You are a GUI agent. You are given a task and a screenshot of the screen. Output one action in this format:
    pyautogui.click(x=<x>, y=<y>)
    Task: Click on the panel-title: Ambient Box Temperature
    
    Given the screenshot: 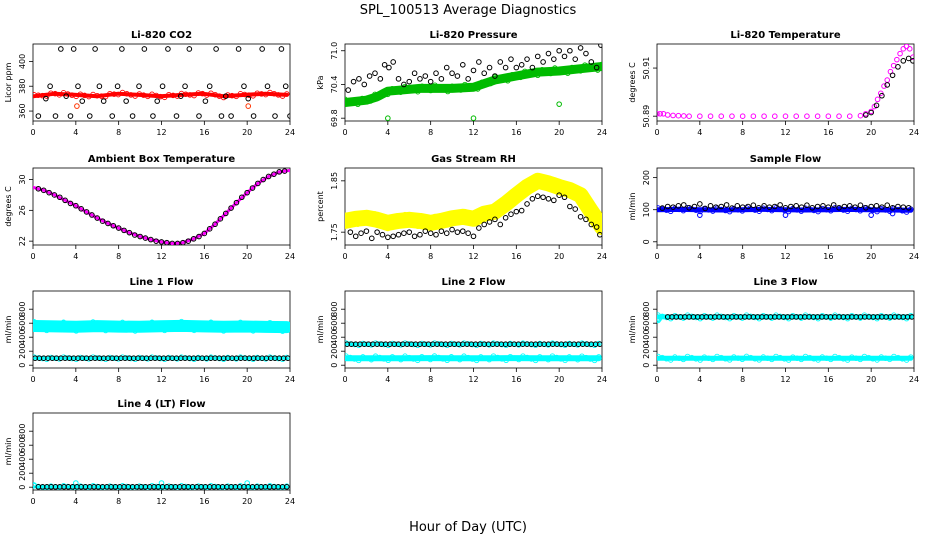 What is the action you would take?
    pyautogui.click(x=161, y=159)
    